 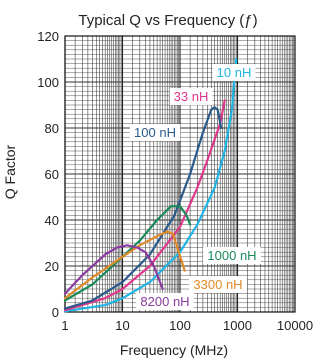 I want to click on y-tick-label: 0, so click(x=55, y=312).